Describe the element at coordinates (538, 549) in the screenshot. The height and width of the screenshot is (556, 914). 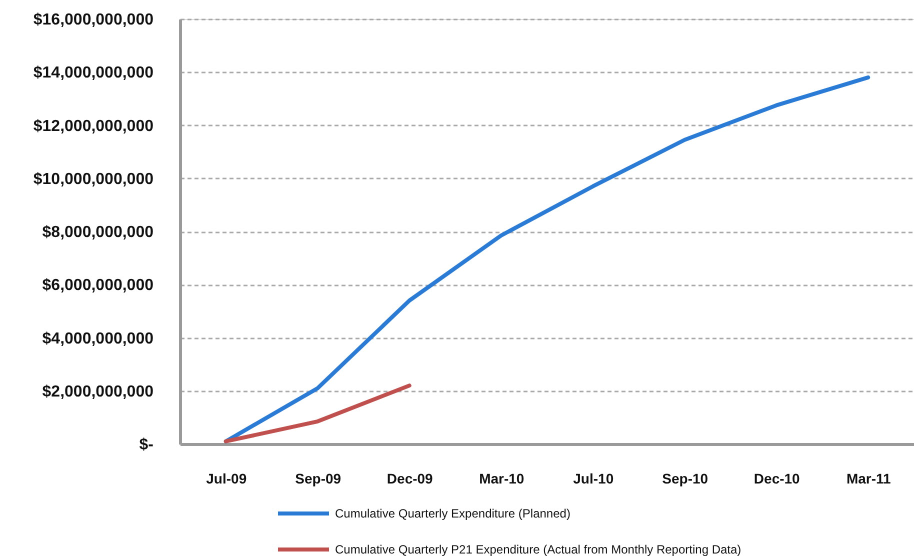
I see `legend-label: Cumulative Quarterly P21 Expenditure (Actual from Monthly Reporting Data)` at that location.